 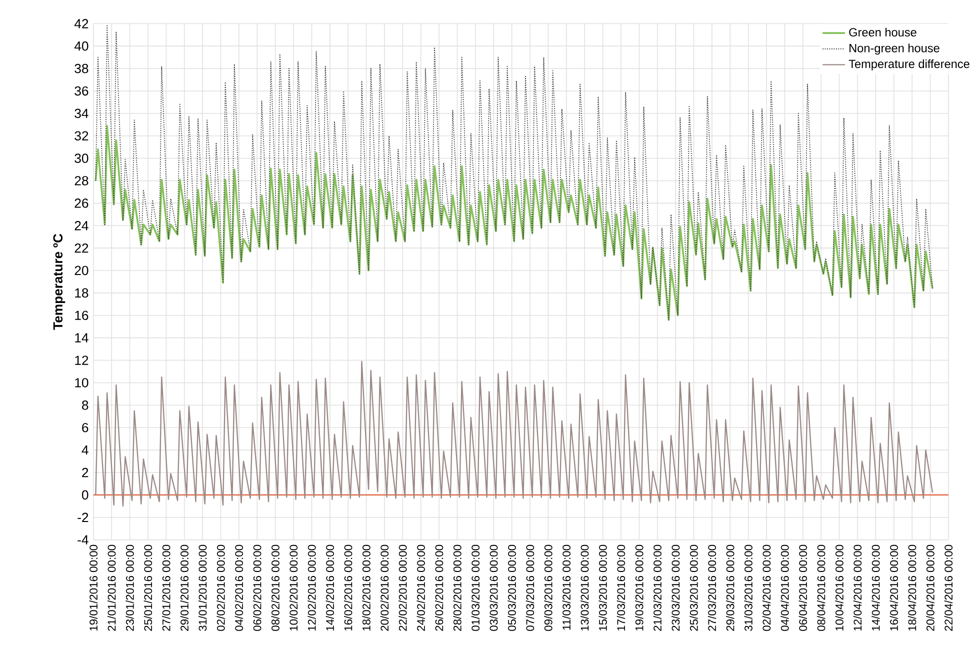 What do you see at coordinates (366, 587) in the screenshot?
I see `x-tick-label: 18/02/2016 00:00` at bounding box center [366, 587].